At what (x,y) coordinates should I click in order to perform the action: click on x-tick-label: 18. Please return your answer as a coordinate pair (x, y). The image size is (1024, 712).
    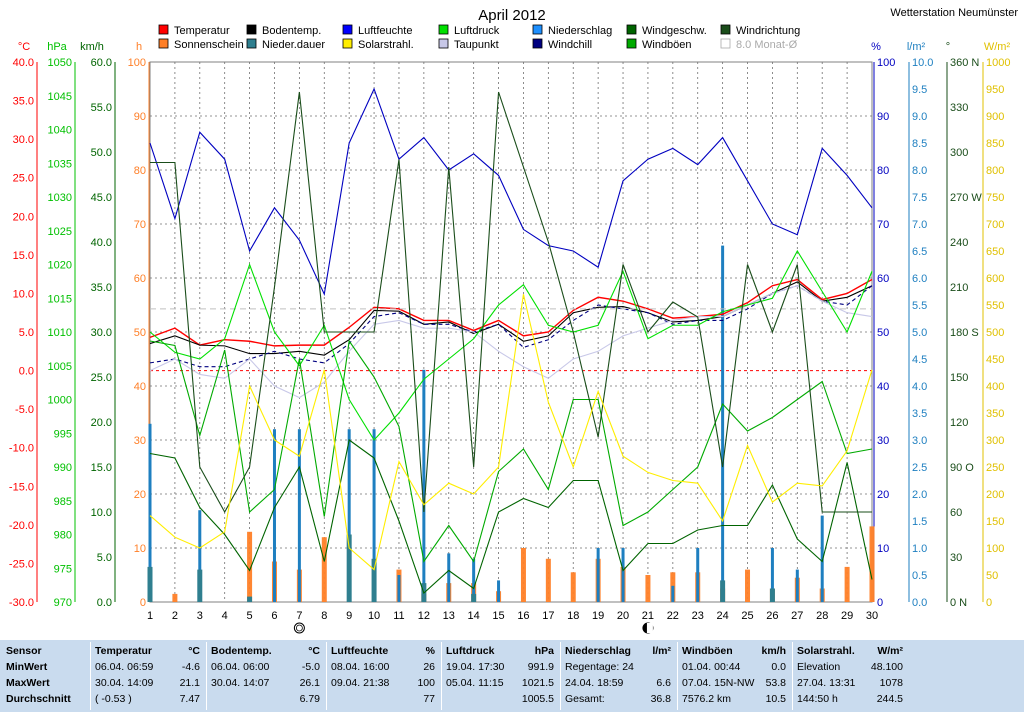
    Looking at the image, I should click on (573, 616).